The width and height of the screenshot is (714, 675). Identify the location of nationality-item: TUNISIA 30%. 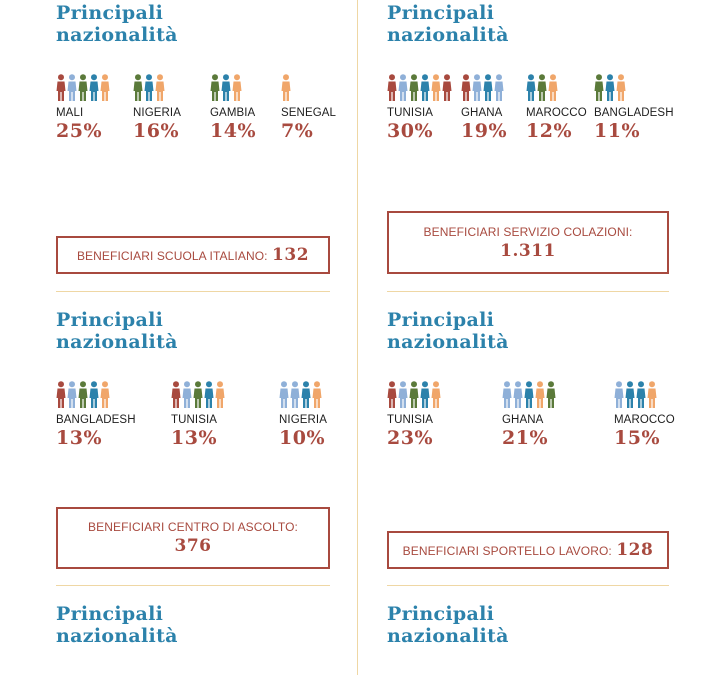
(420, 105).